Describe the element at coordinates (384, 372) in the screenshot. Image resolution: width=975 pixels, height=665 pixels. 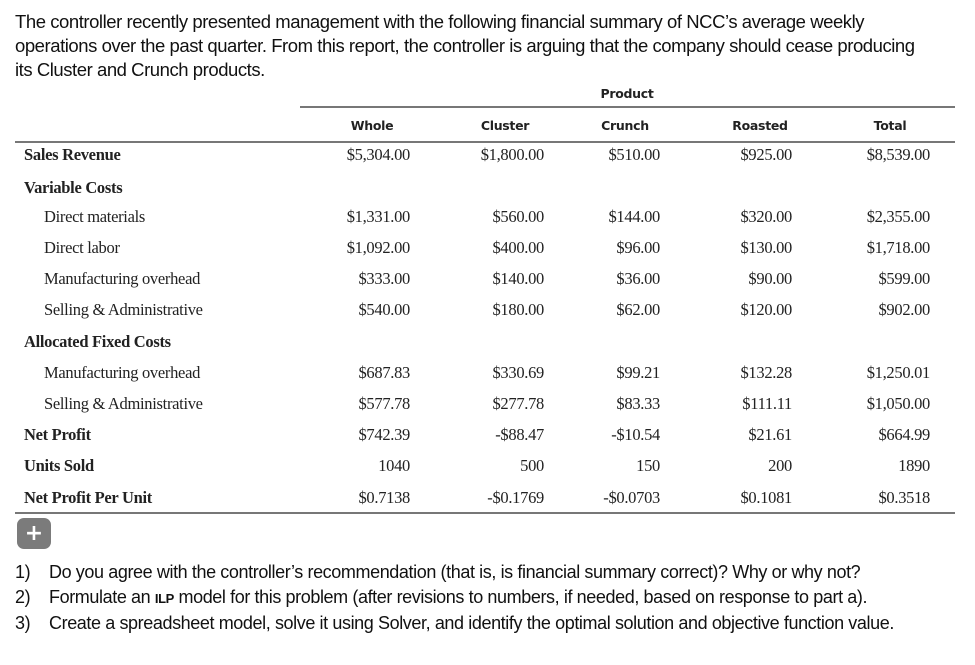
I see `cell-whole: $687.83` at that location.